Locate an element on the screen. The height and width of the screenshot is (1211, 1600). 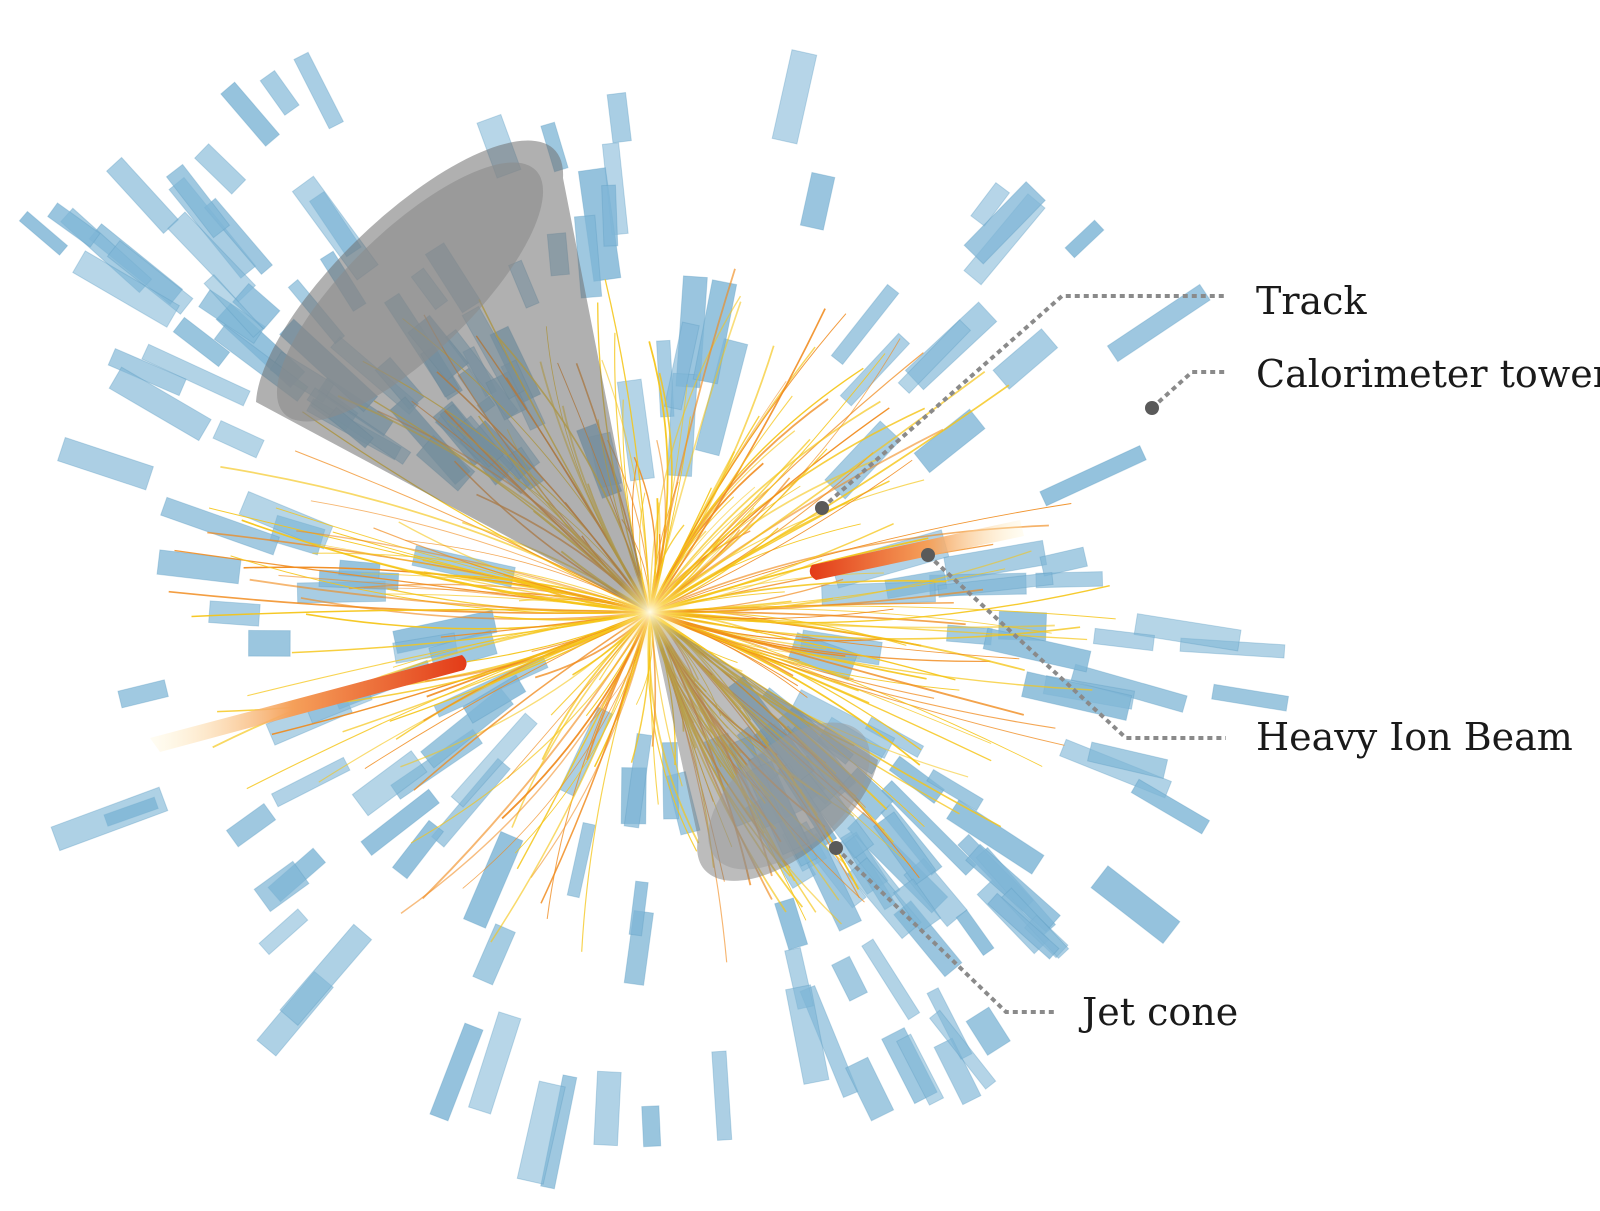
heavy-ion-beam-leader-line is located at coordinates (1076, 646).